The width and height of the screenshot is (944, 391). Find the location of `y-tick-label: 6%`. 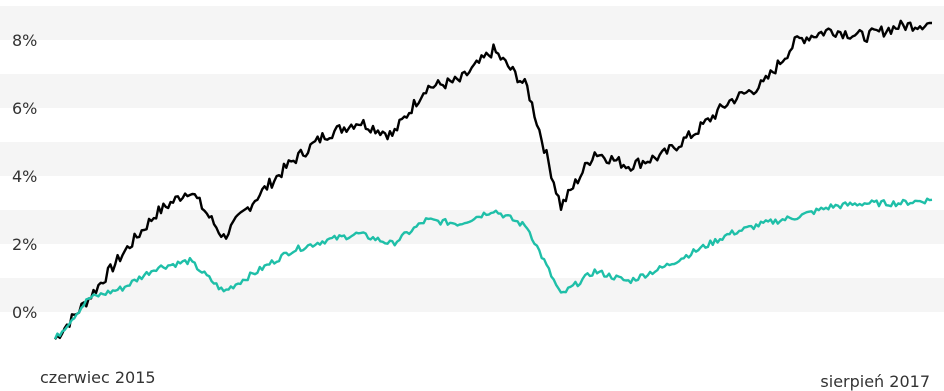

y-tick-label: 6% is located at coordinates (24, 108).